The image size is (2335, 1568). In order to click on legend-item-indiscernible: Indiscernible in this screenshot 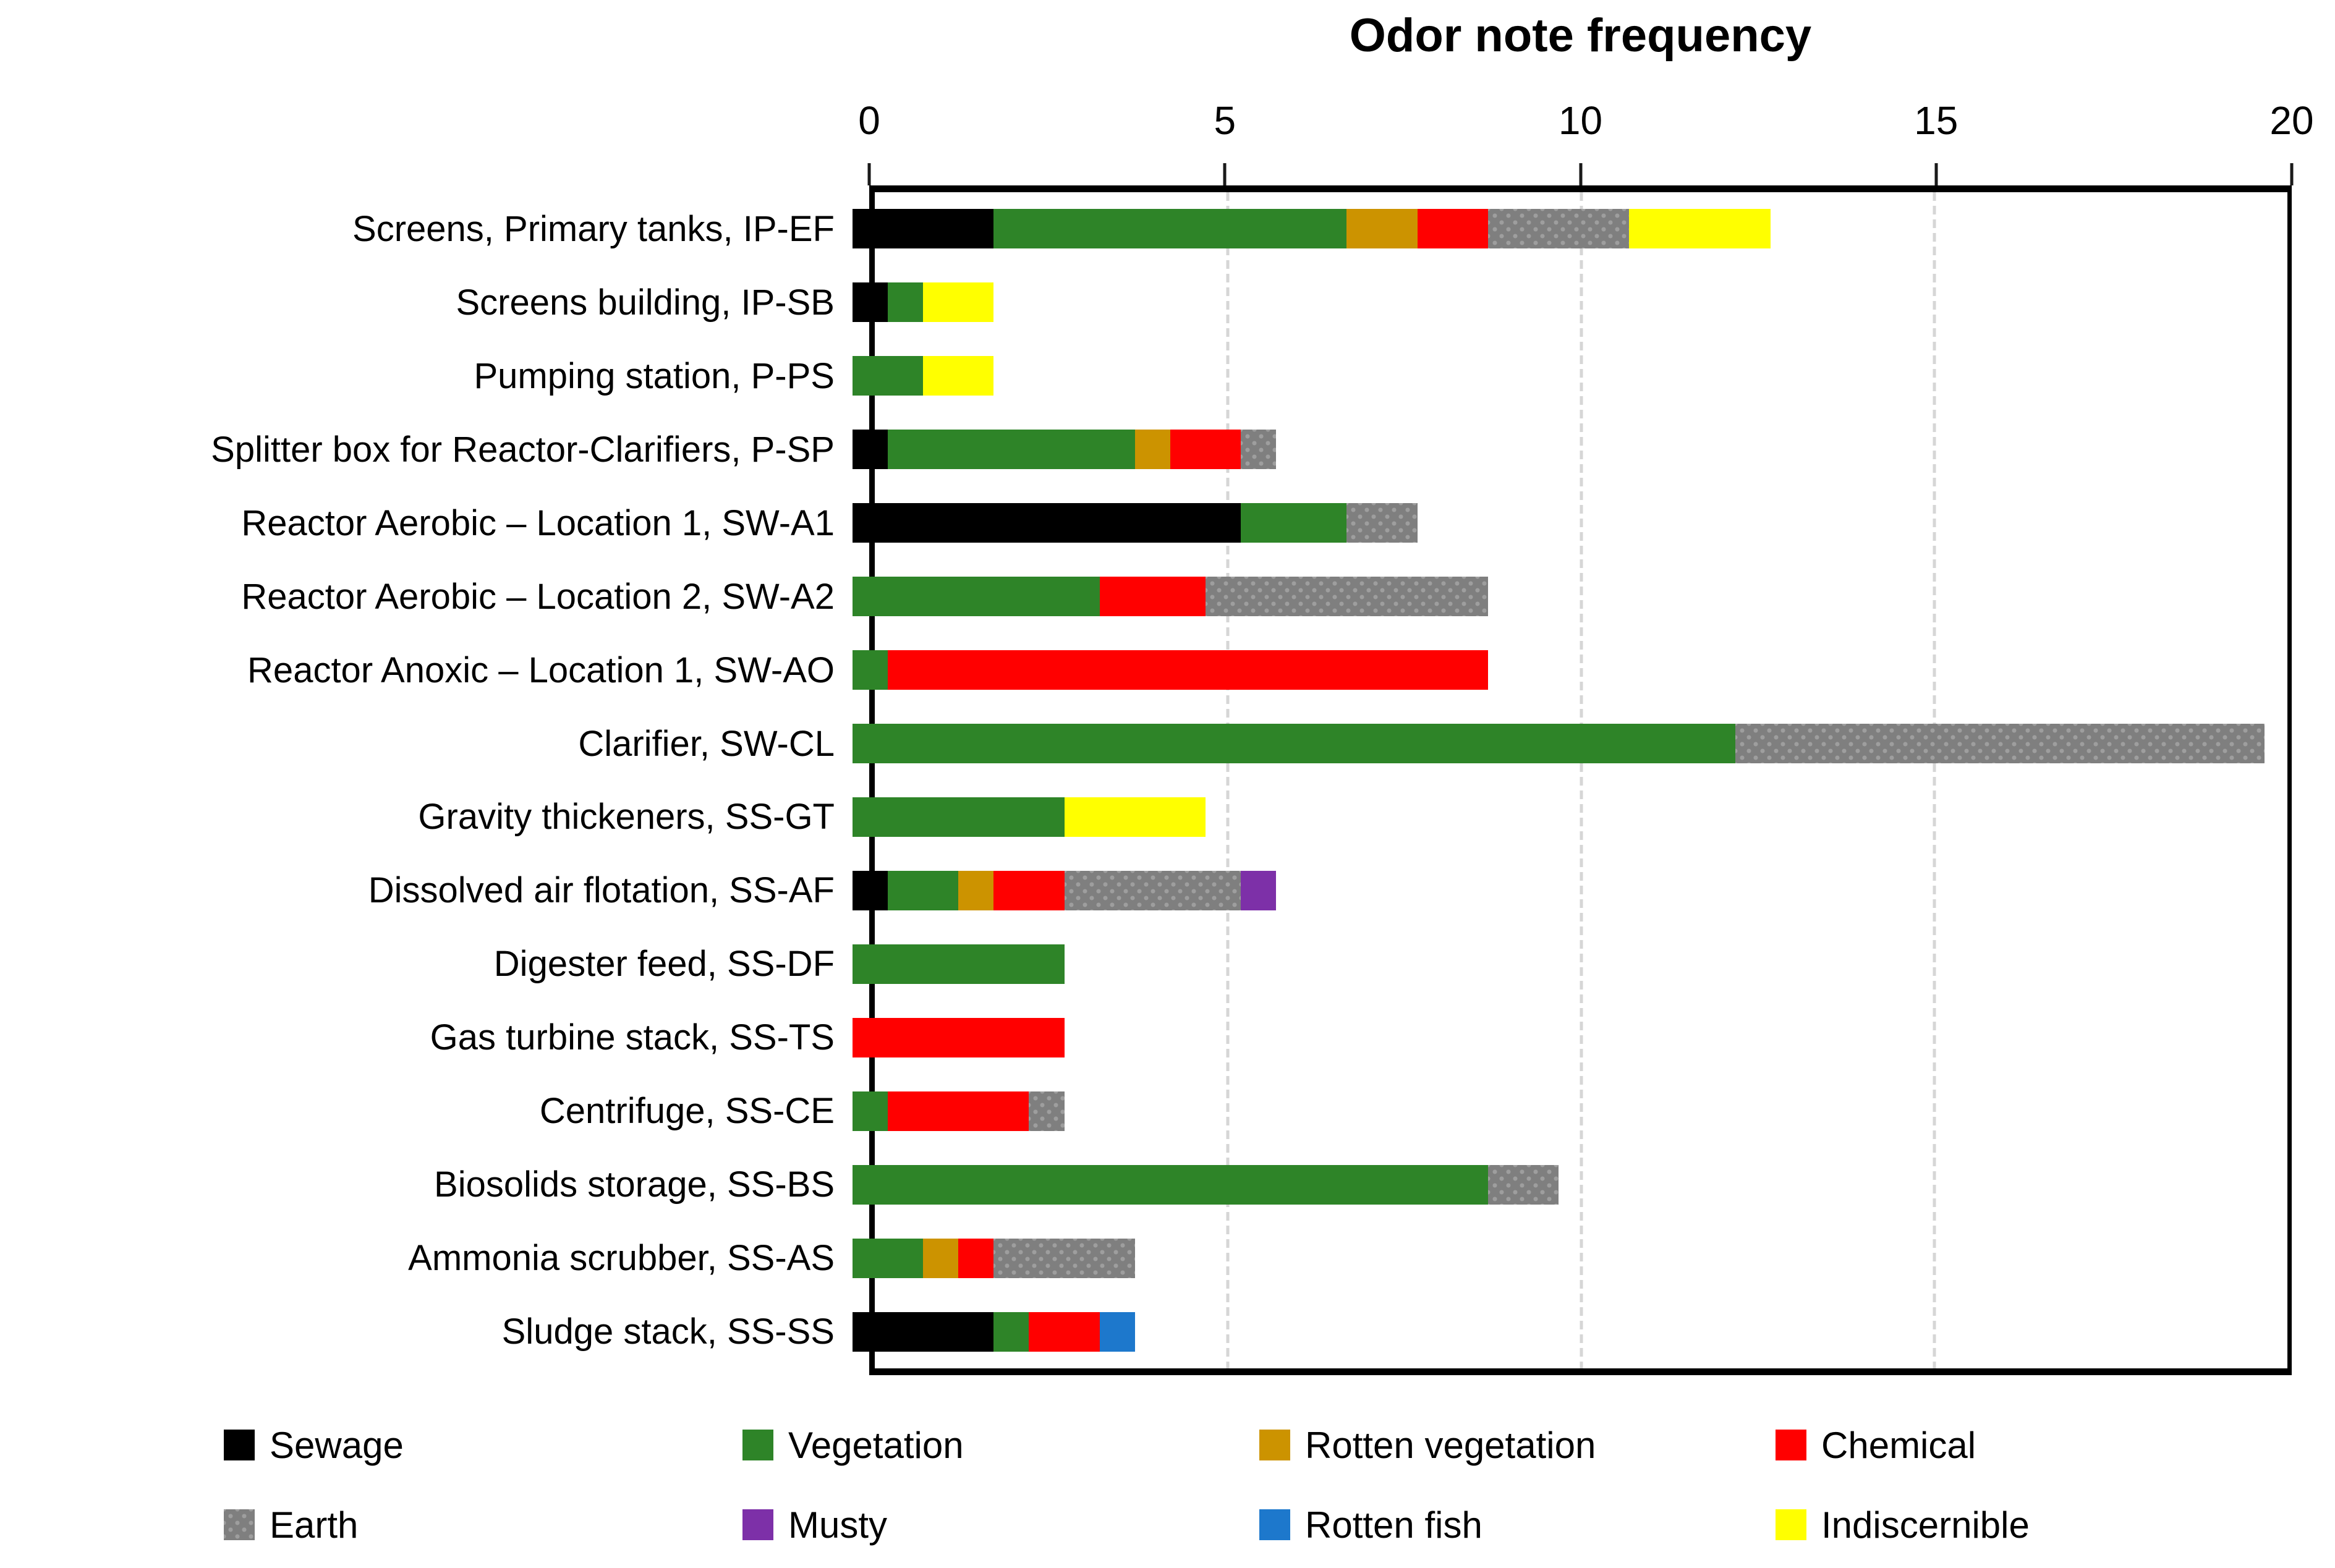, I will do `click(1903, 1525)`.